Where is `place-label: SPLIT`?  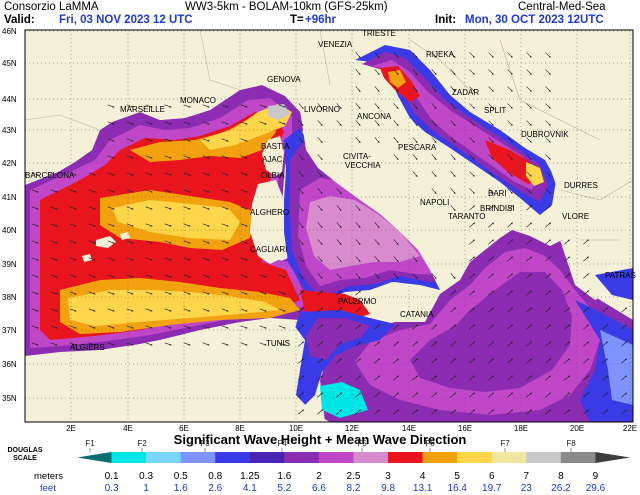 place-label: SPLIT is located at coordinates (495, 110).